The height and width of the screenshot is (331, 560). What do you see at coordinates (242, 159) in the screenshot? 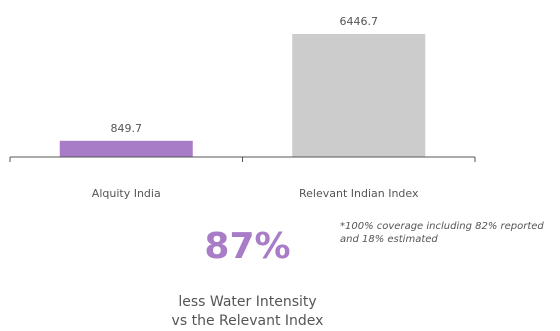
I see `x-axis-ticks` at bounding box center [242, 159].